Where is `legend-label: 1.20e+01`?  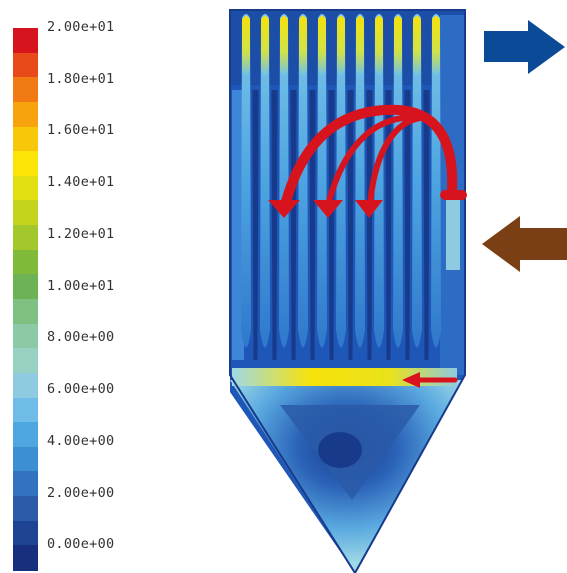
legend-label: 1.20e+01 is located at coordinates (81, 233).